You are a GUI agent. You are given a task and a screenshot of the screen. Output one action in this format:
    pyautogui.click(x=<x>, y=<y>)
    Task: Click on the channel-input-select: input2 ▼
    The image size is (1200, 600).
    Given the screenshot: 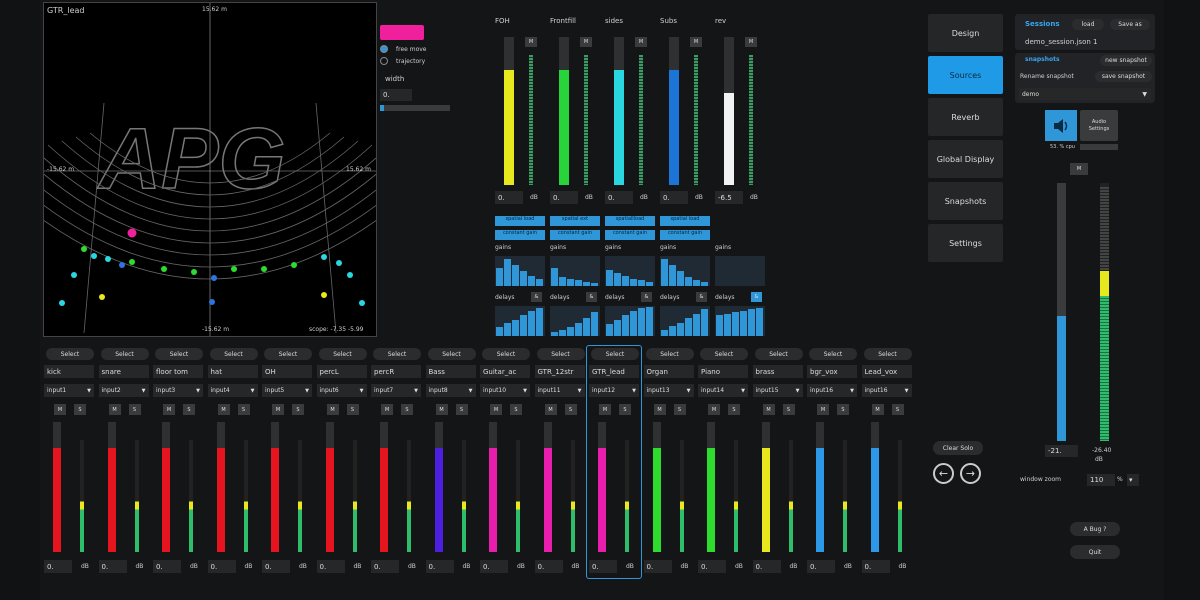 What is the action you would take?
    pyautogui.click(x=123, y=390)
    